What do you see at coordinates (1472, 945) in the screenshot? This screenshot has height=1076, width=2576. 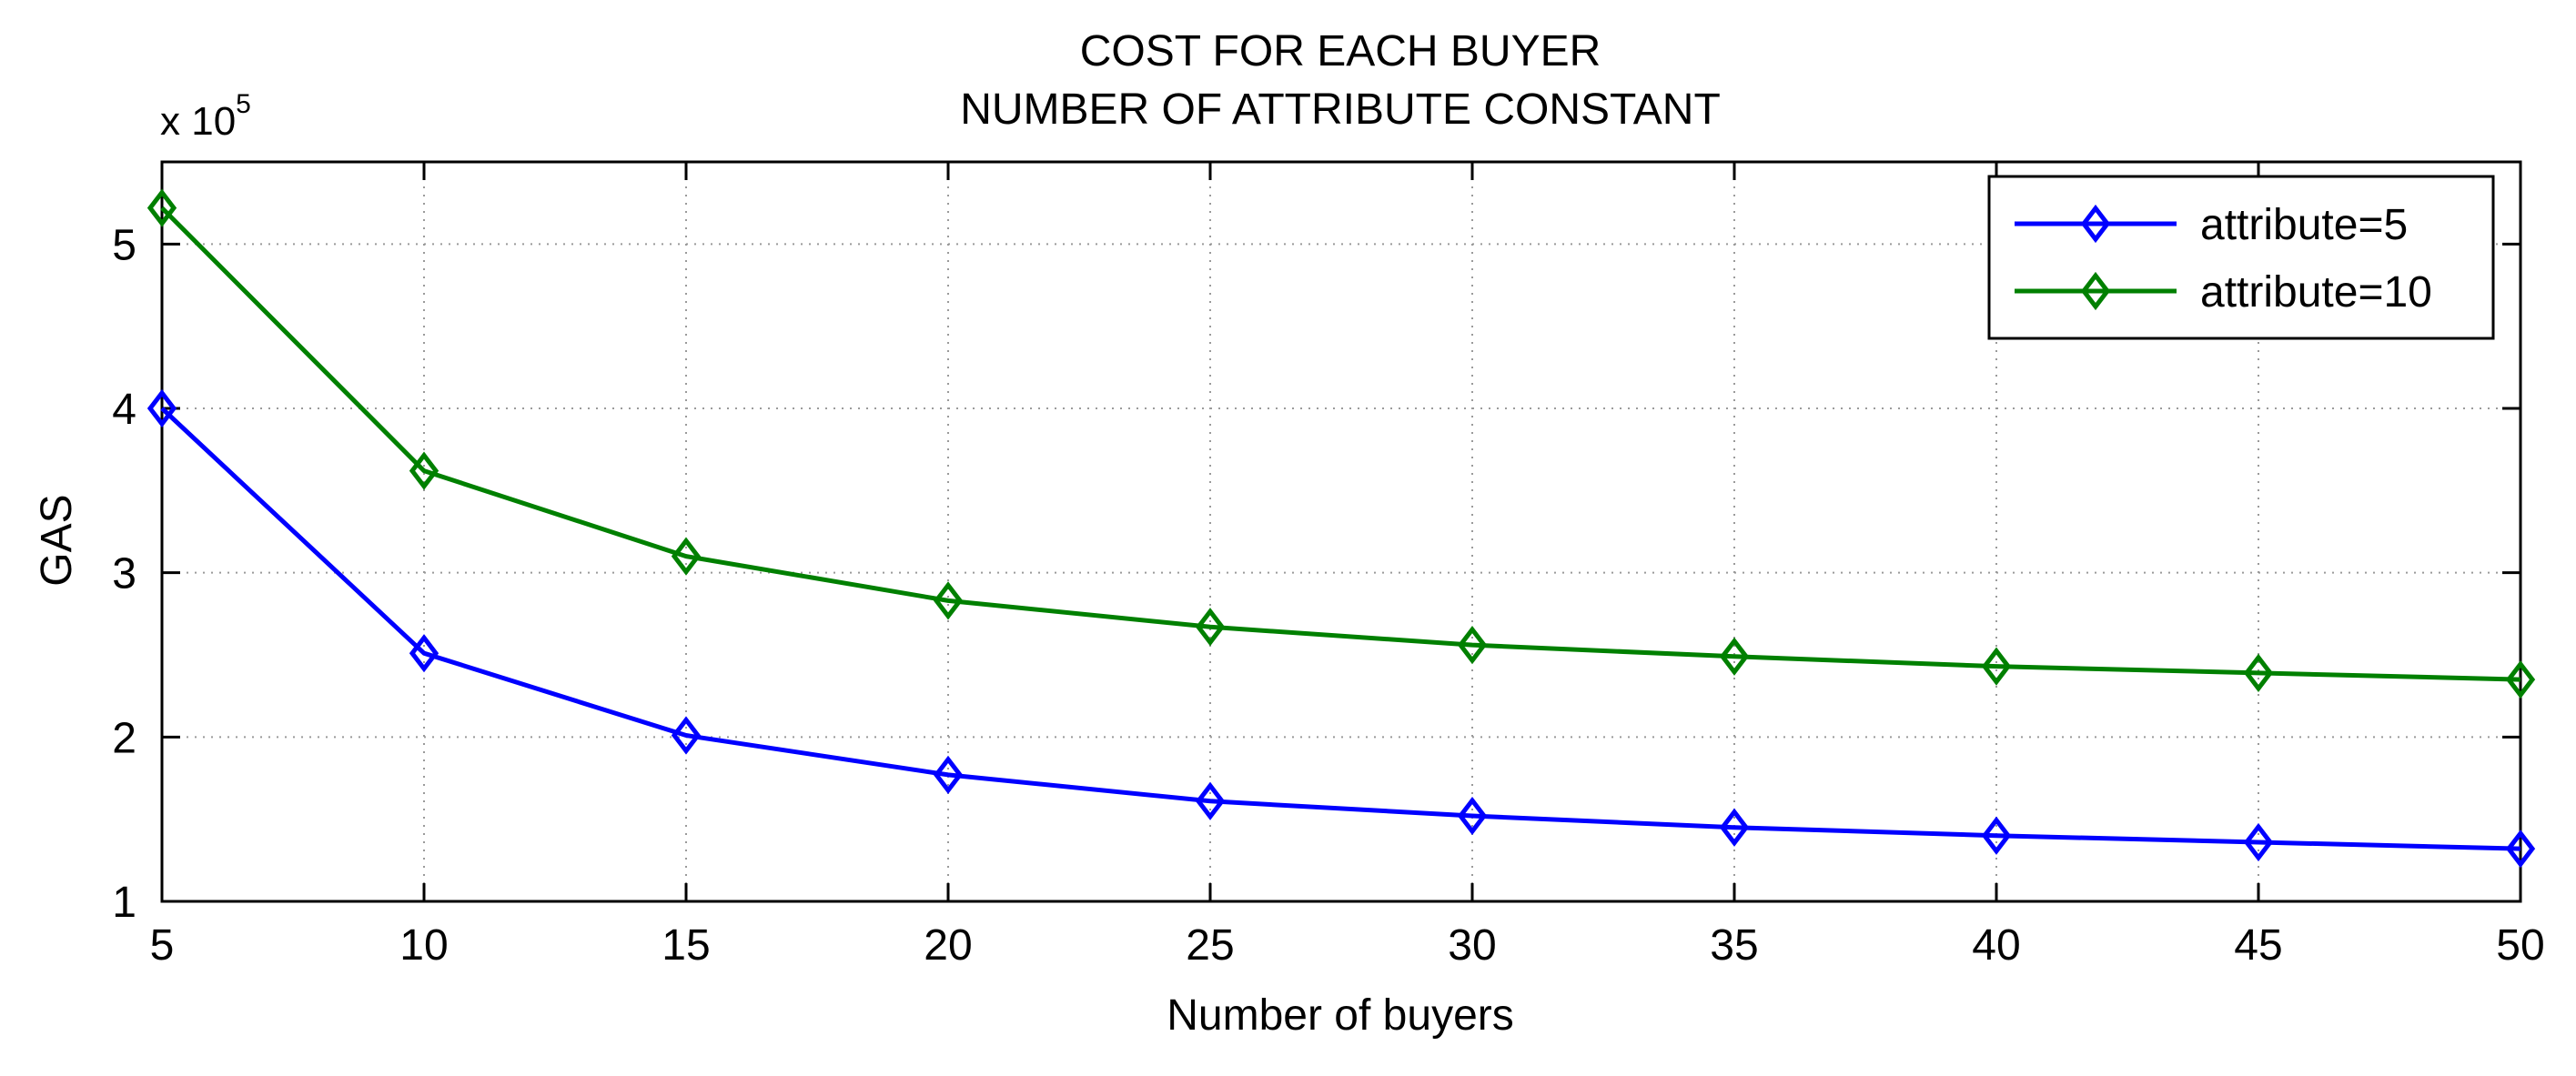 I see `x-tick-label: 30` at bounding box center [1472, 945].